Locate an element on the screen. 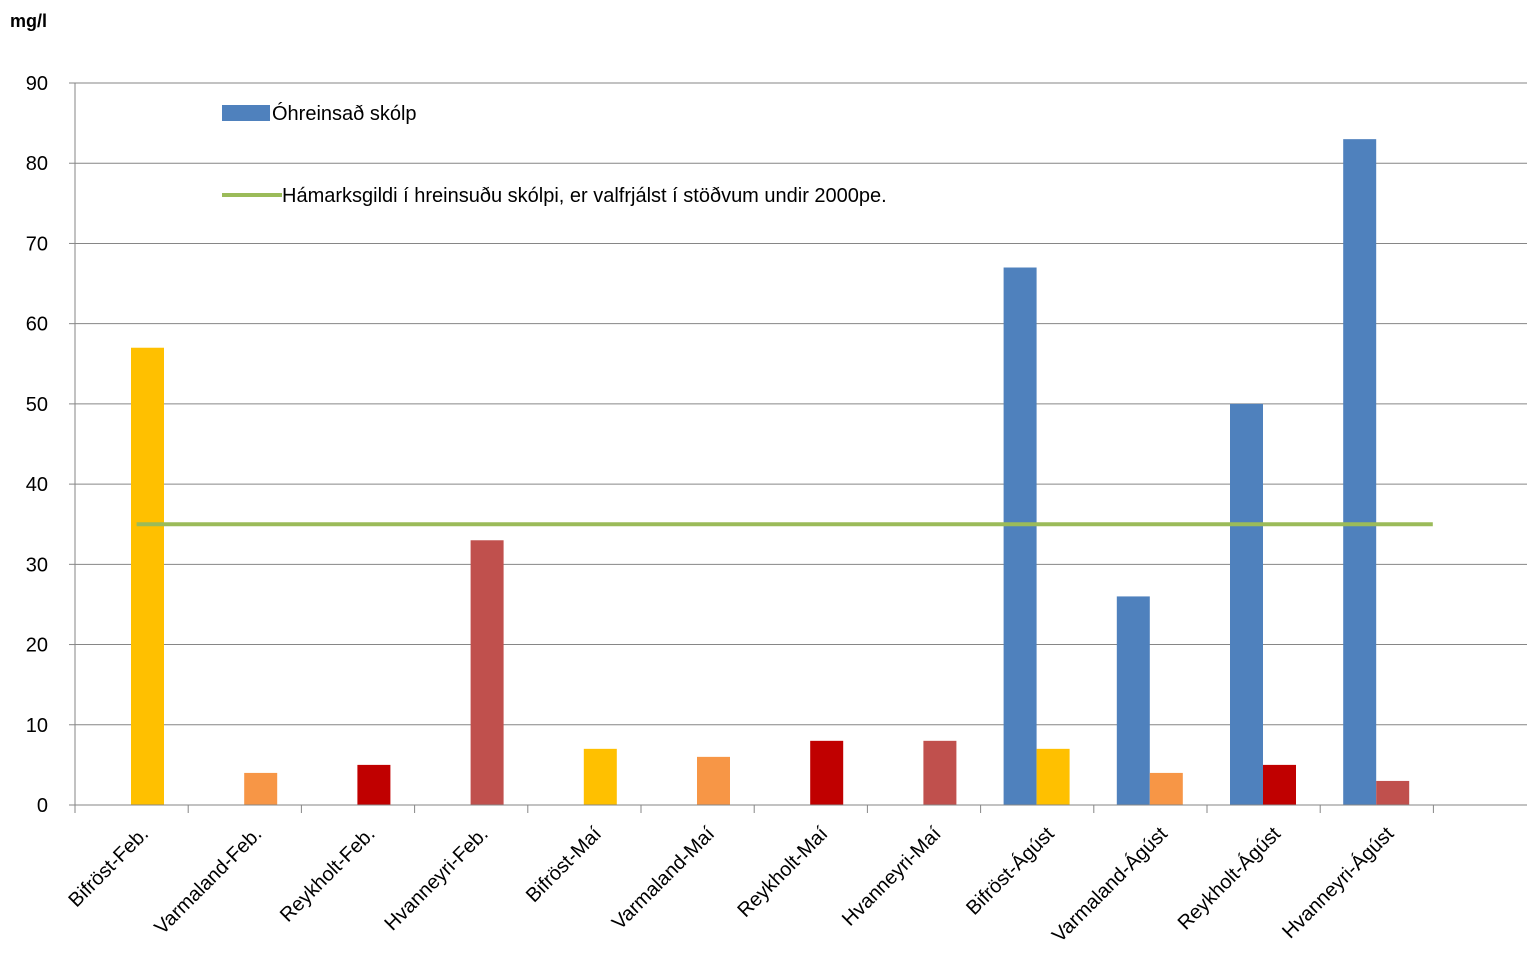  x-tick-label-3: Hvanneyri-Feb. is located at coordinates (437, 879).